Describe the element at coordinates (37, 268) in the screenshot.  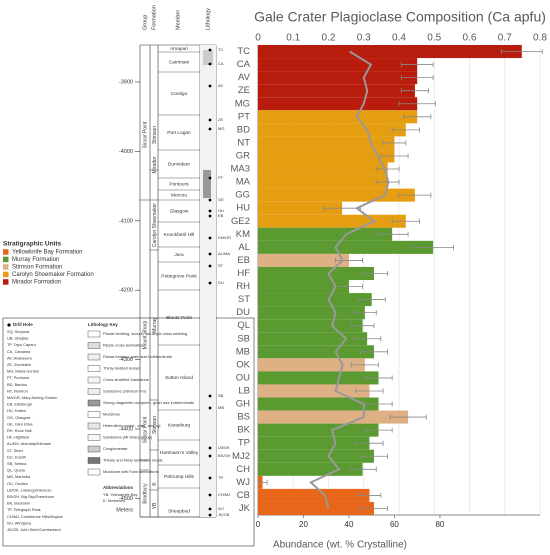
I see `legend-label: Stimson Formation` at that location.